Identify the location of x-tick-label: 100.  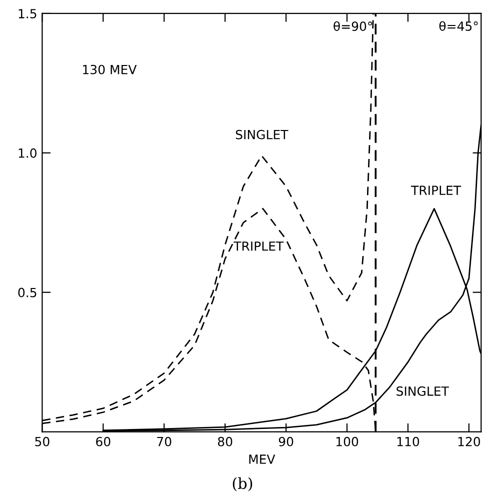
(347, 441).